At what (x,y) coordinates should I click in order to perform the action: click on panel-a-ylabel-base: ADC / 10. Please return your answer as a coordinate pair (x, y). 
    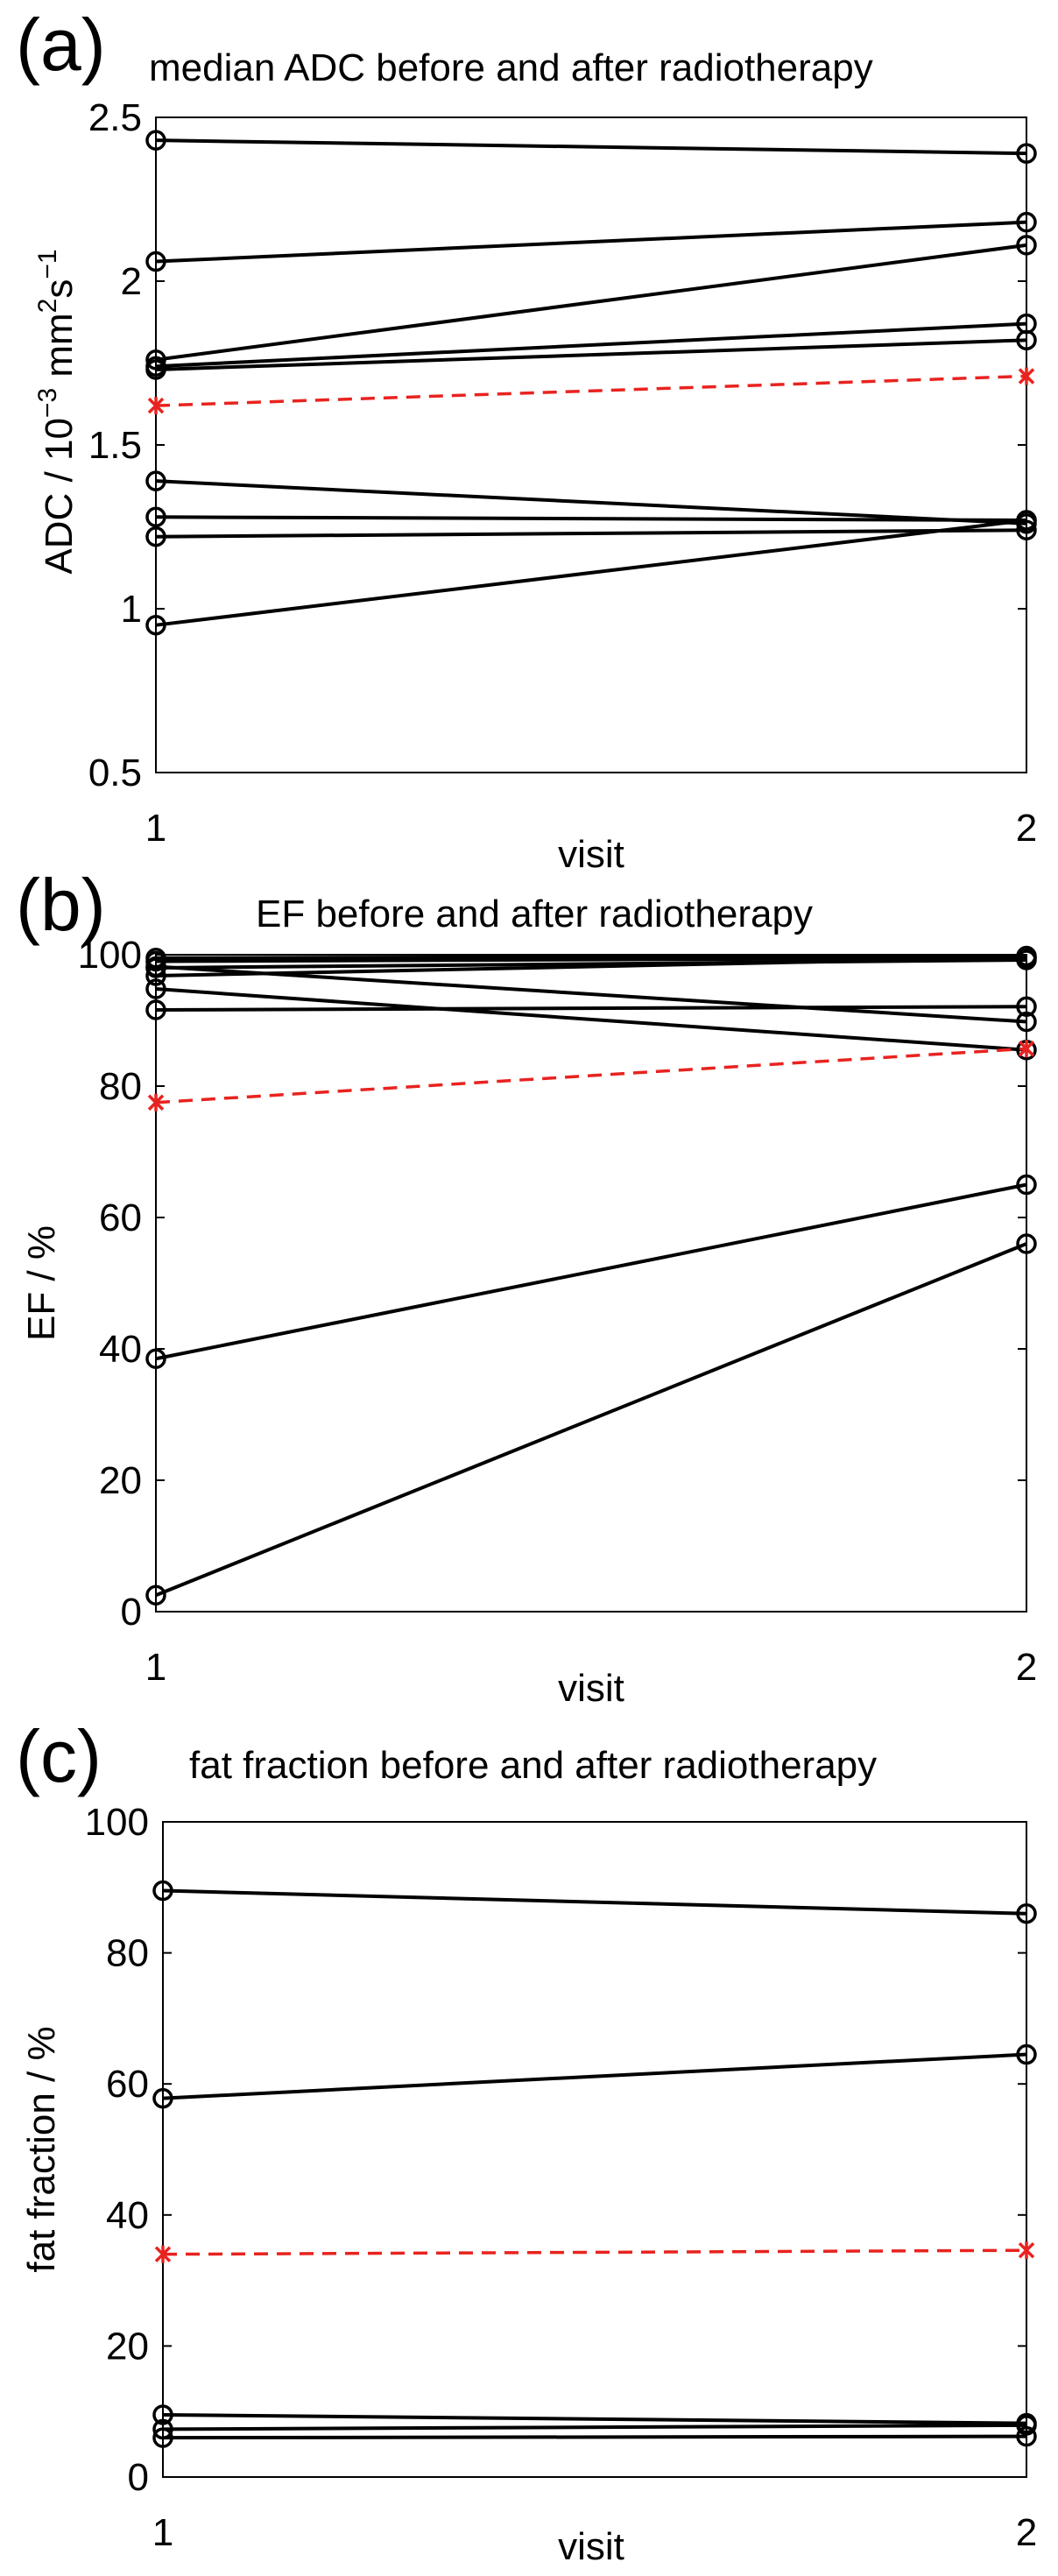
    Looking at the image, I should click on (59, 496).